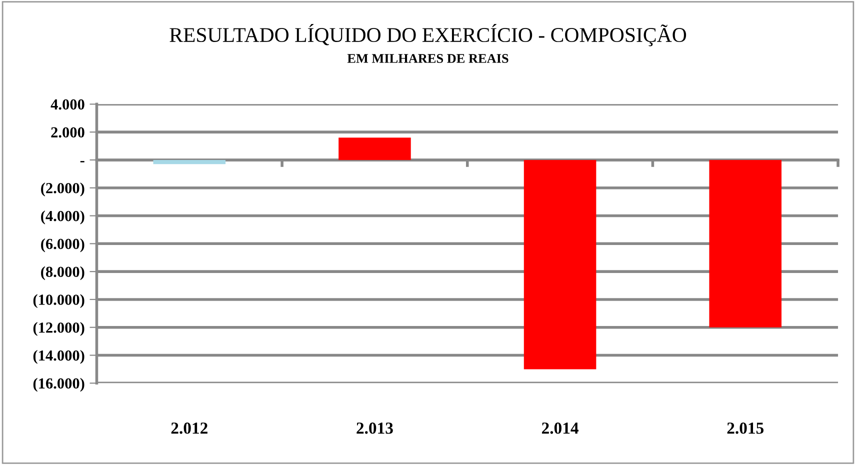 Image resolution: width=856 pixels, height=465 pixels. Describe the element at coordinates (62, 217) in the screenshot. I see `y-tick-label: (4.000)` at that location.